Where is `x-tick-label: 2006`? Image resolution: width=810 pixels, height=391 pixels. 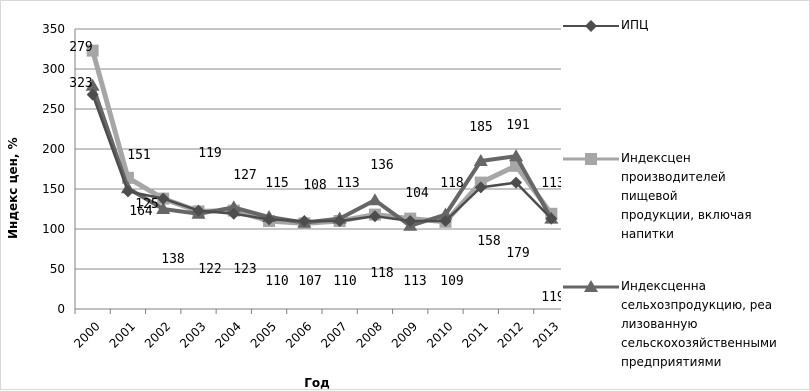
x-tick-label: 2006 is located at coordinates (298, 334).